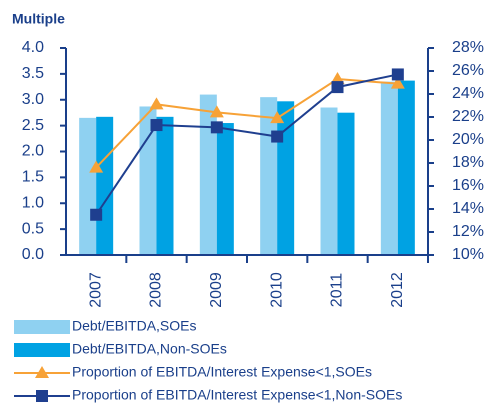 The height and width of the screenshot is (420, 494). What do you see at coordinates (33, 202) in the screenshot?
I see `y-tick-label: 1.0` at bounding box center [33, 202].